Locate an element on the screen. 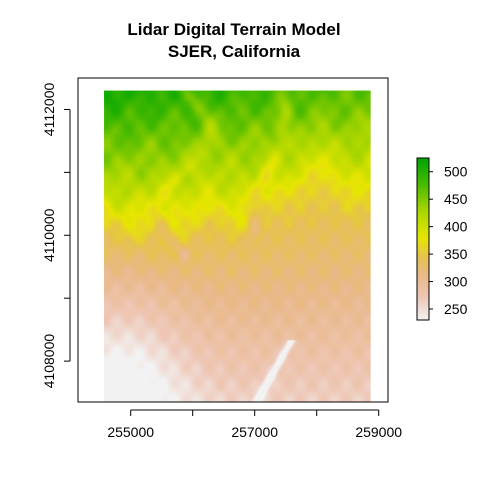  color-legend: 250 300 350 400 450 500 is located at coordinates (442, 239).